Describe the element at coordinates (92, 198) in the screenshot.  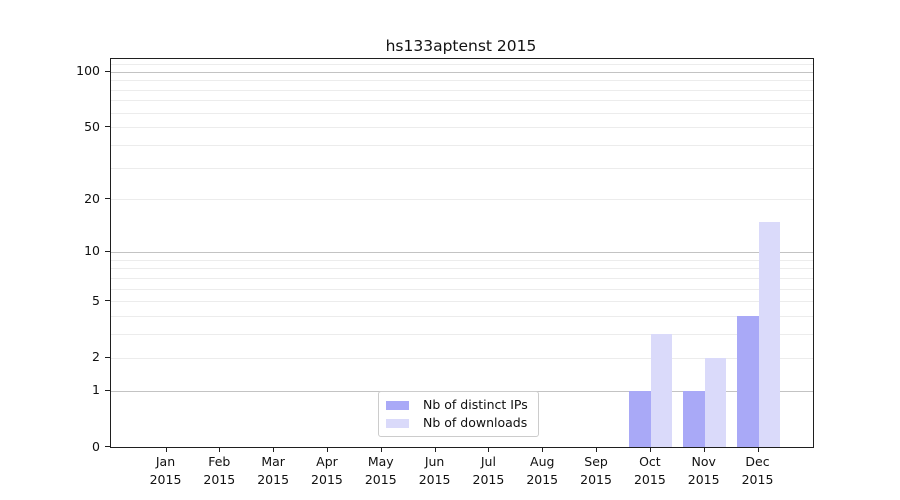
I see `y-tick-label-20: 20` at that location.